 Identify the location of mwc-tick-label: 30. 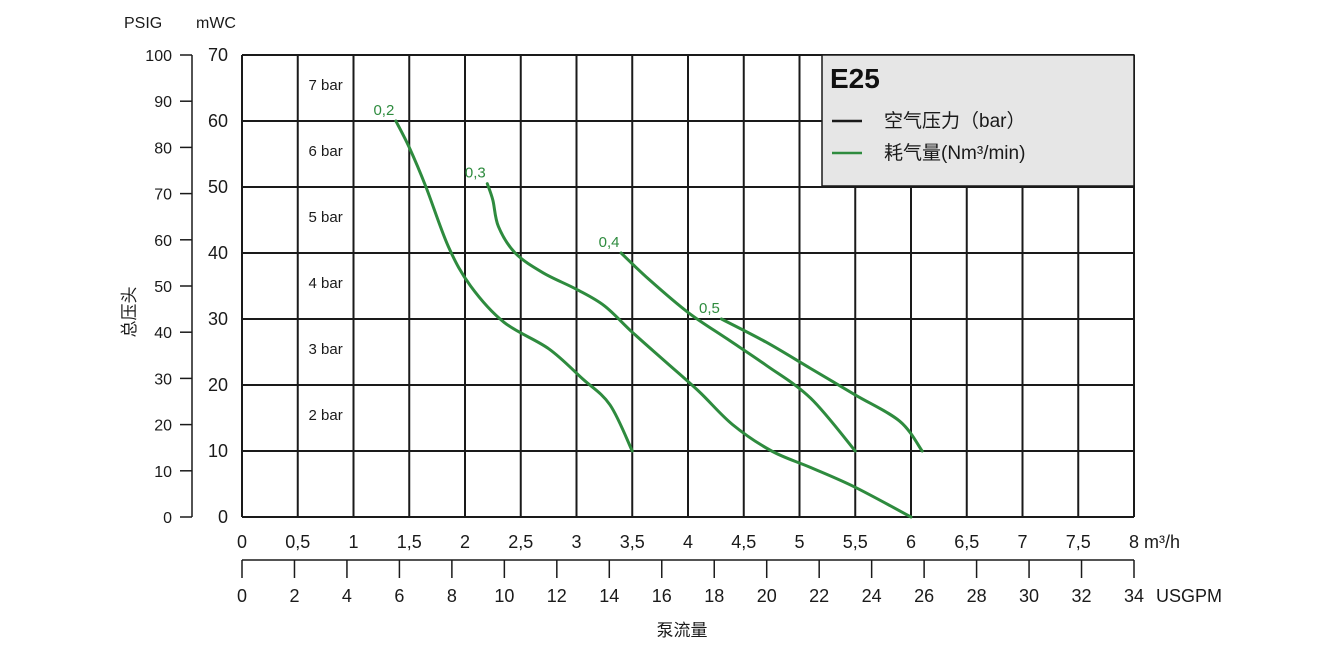
(218, 319).